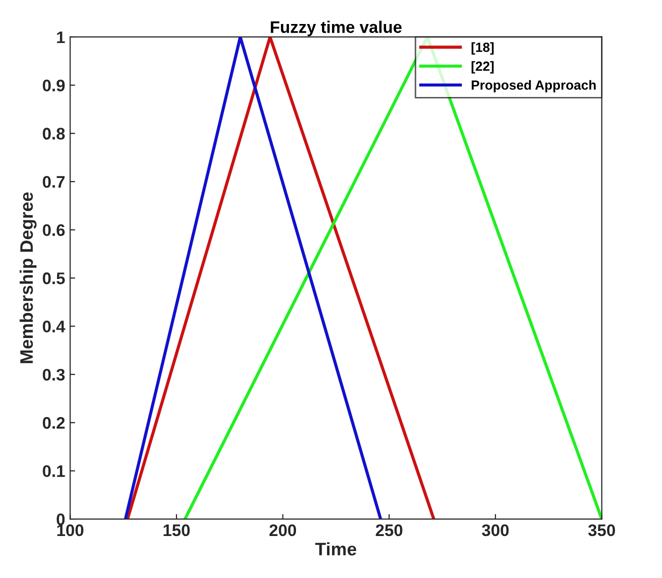  I want to click on x-axis-title: Time, so click(335, 549).